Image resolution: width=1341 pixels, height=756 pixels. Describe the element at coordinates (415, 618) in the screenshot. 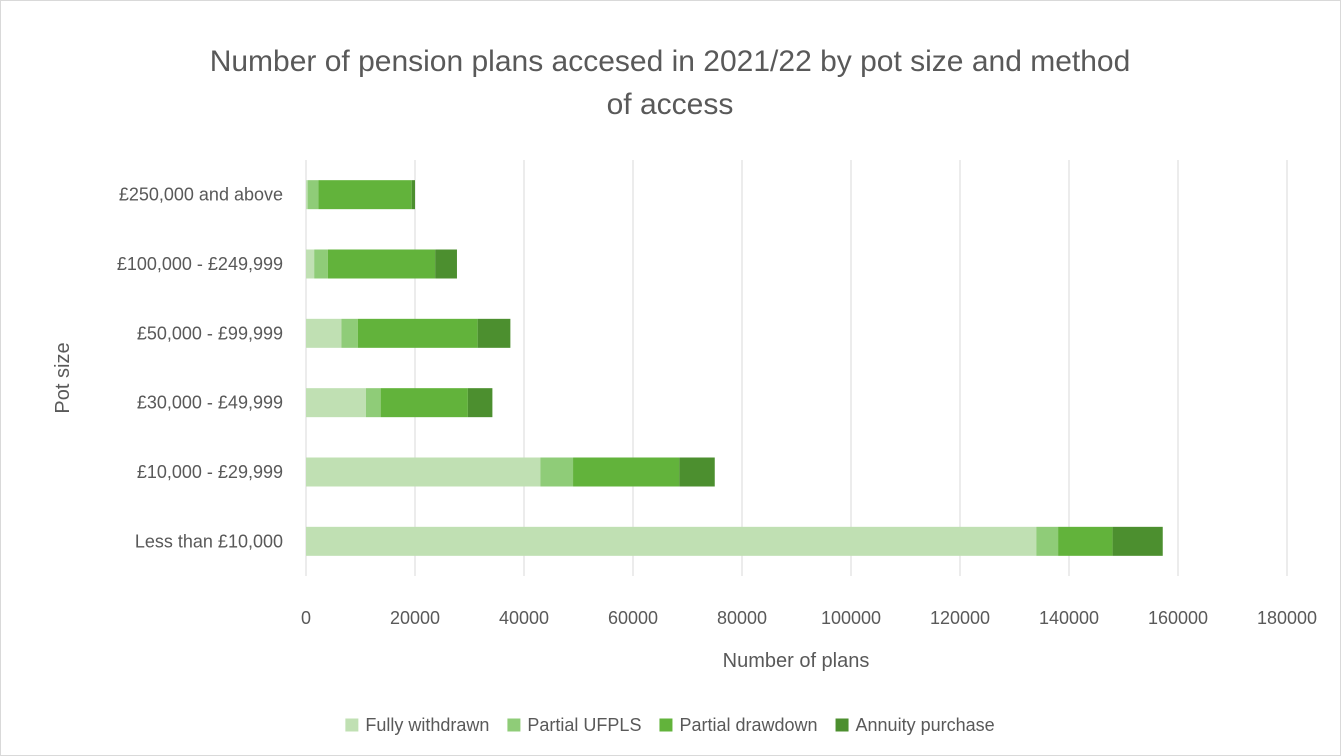

I see `x-tick-label: 20000` at that location.